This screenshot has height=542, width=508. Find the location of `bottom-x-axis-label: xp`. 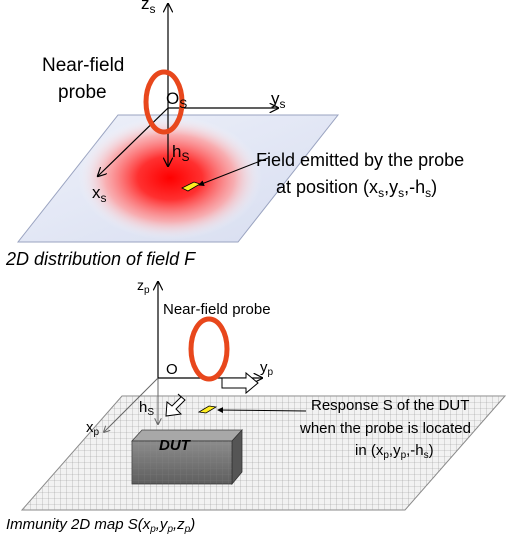

bottom-x-axis-label: xp is located at coordinates (93, 428).